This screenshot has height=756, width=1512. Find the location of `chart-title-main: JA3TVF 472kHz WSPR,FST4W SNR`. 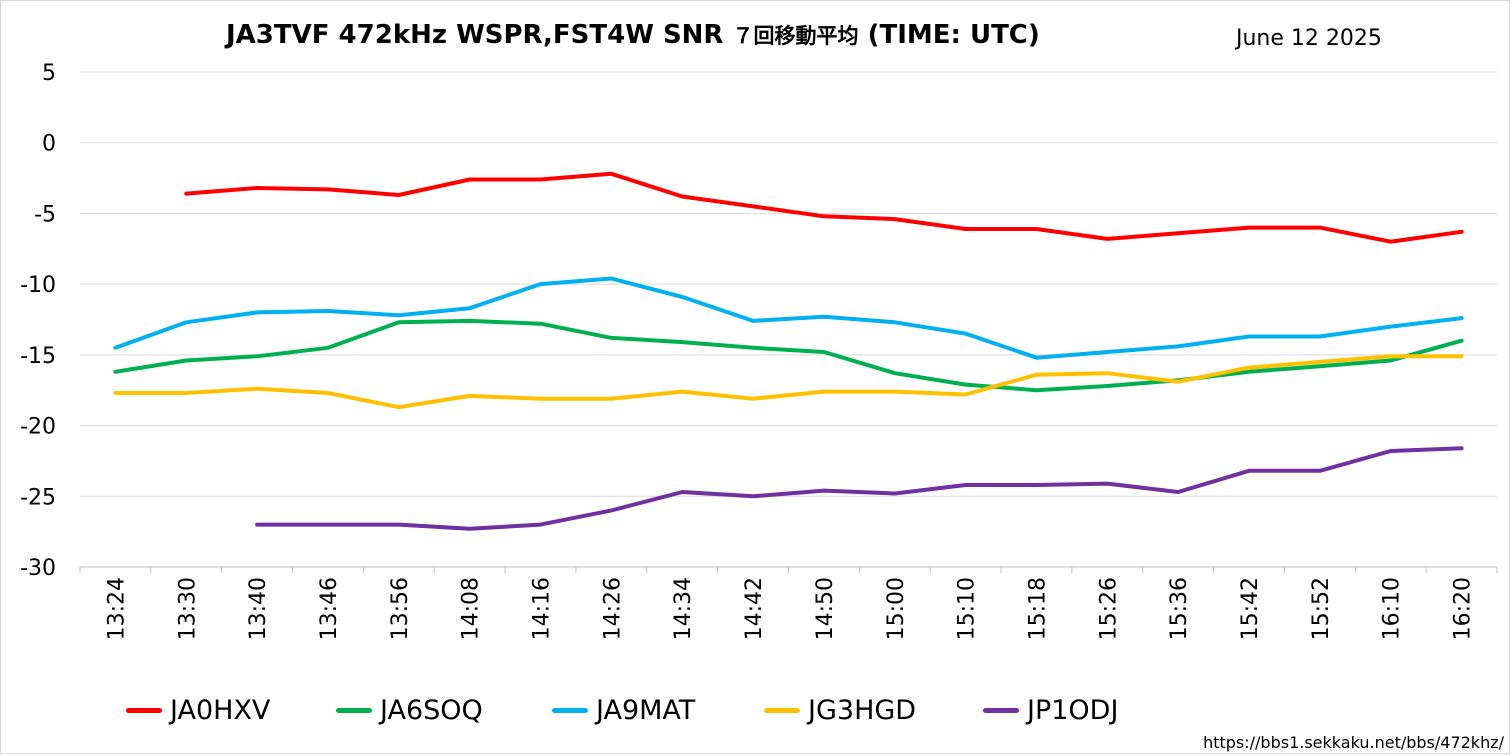

chart-title-main: JA3TVF 472kHz WSPR,FST4W SNR is located at coordinates (475, 35).